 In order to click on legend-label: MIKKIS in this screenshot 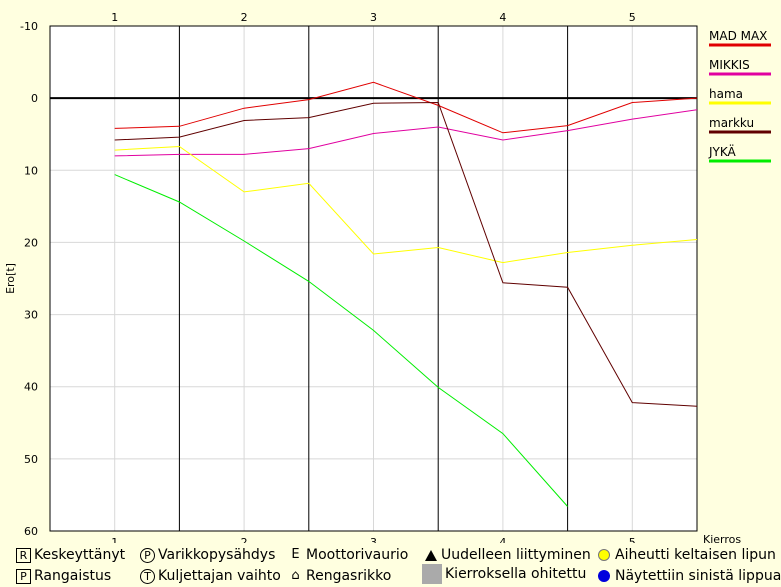, I will do `click(729, 65)`.